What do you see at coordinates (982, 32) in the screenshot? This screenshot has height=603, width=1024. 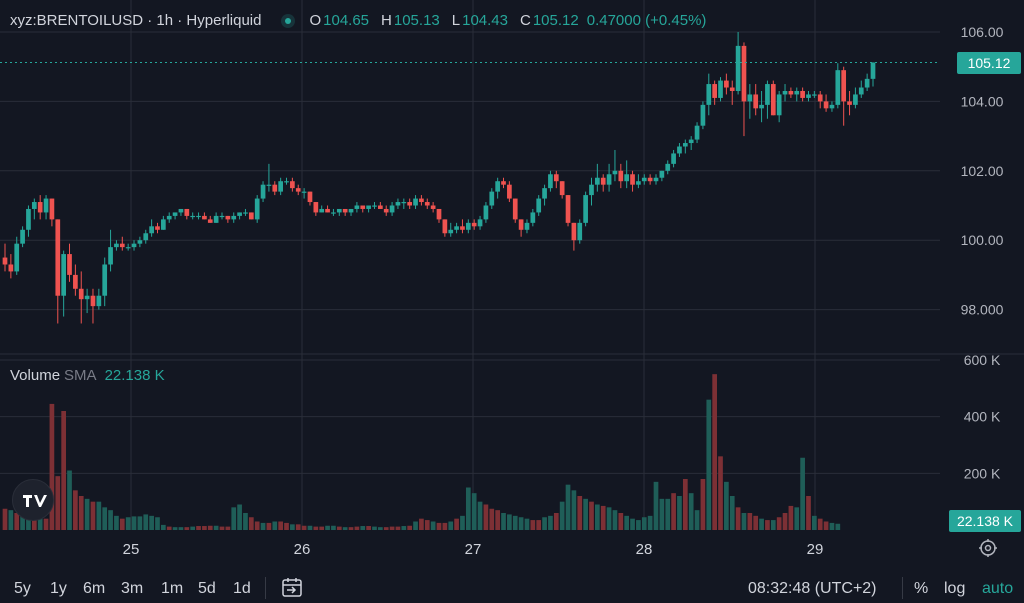 I see `price-tick-label: 106.00` at bounding box center [982, 32].